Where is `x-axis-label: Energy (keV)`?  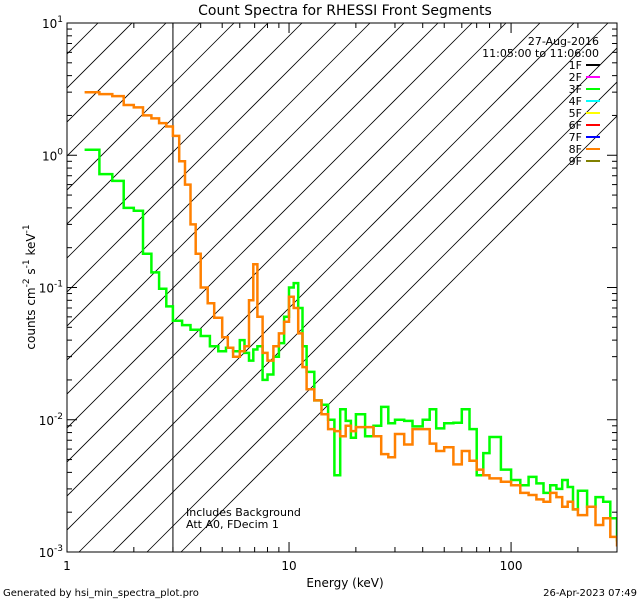 x-axis-label: Energy (keV) is located at coordinates (344, 583).